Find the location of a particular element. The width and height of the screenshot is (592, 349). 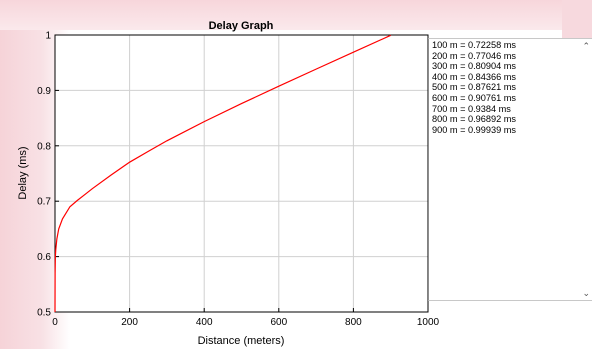

y-tick-label: 1 is located at coordinates (48, 36).